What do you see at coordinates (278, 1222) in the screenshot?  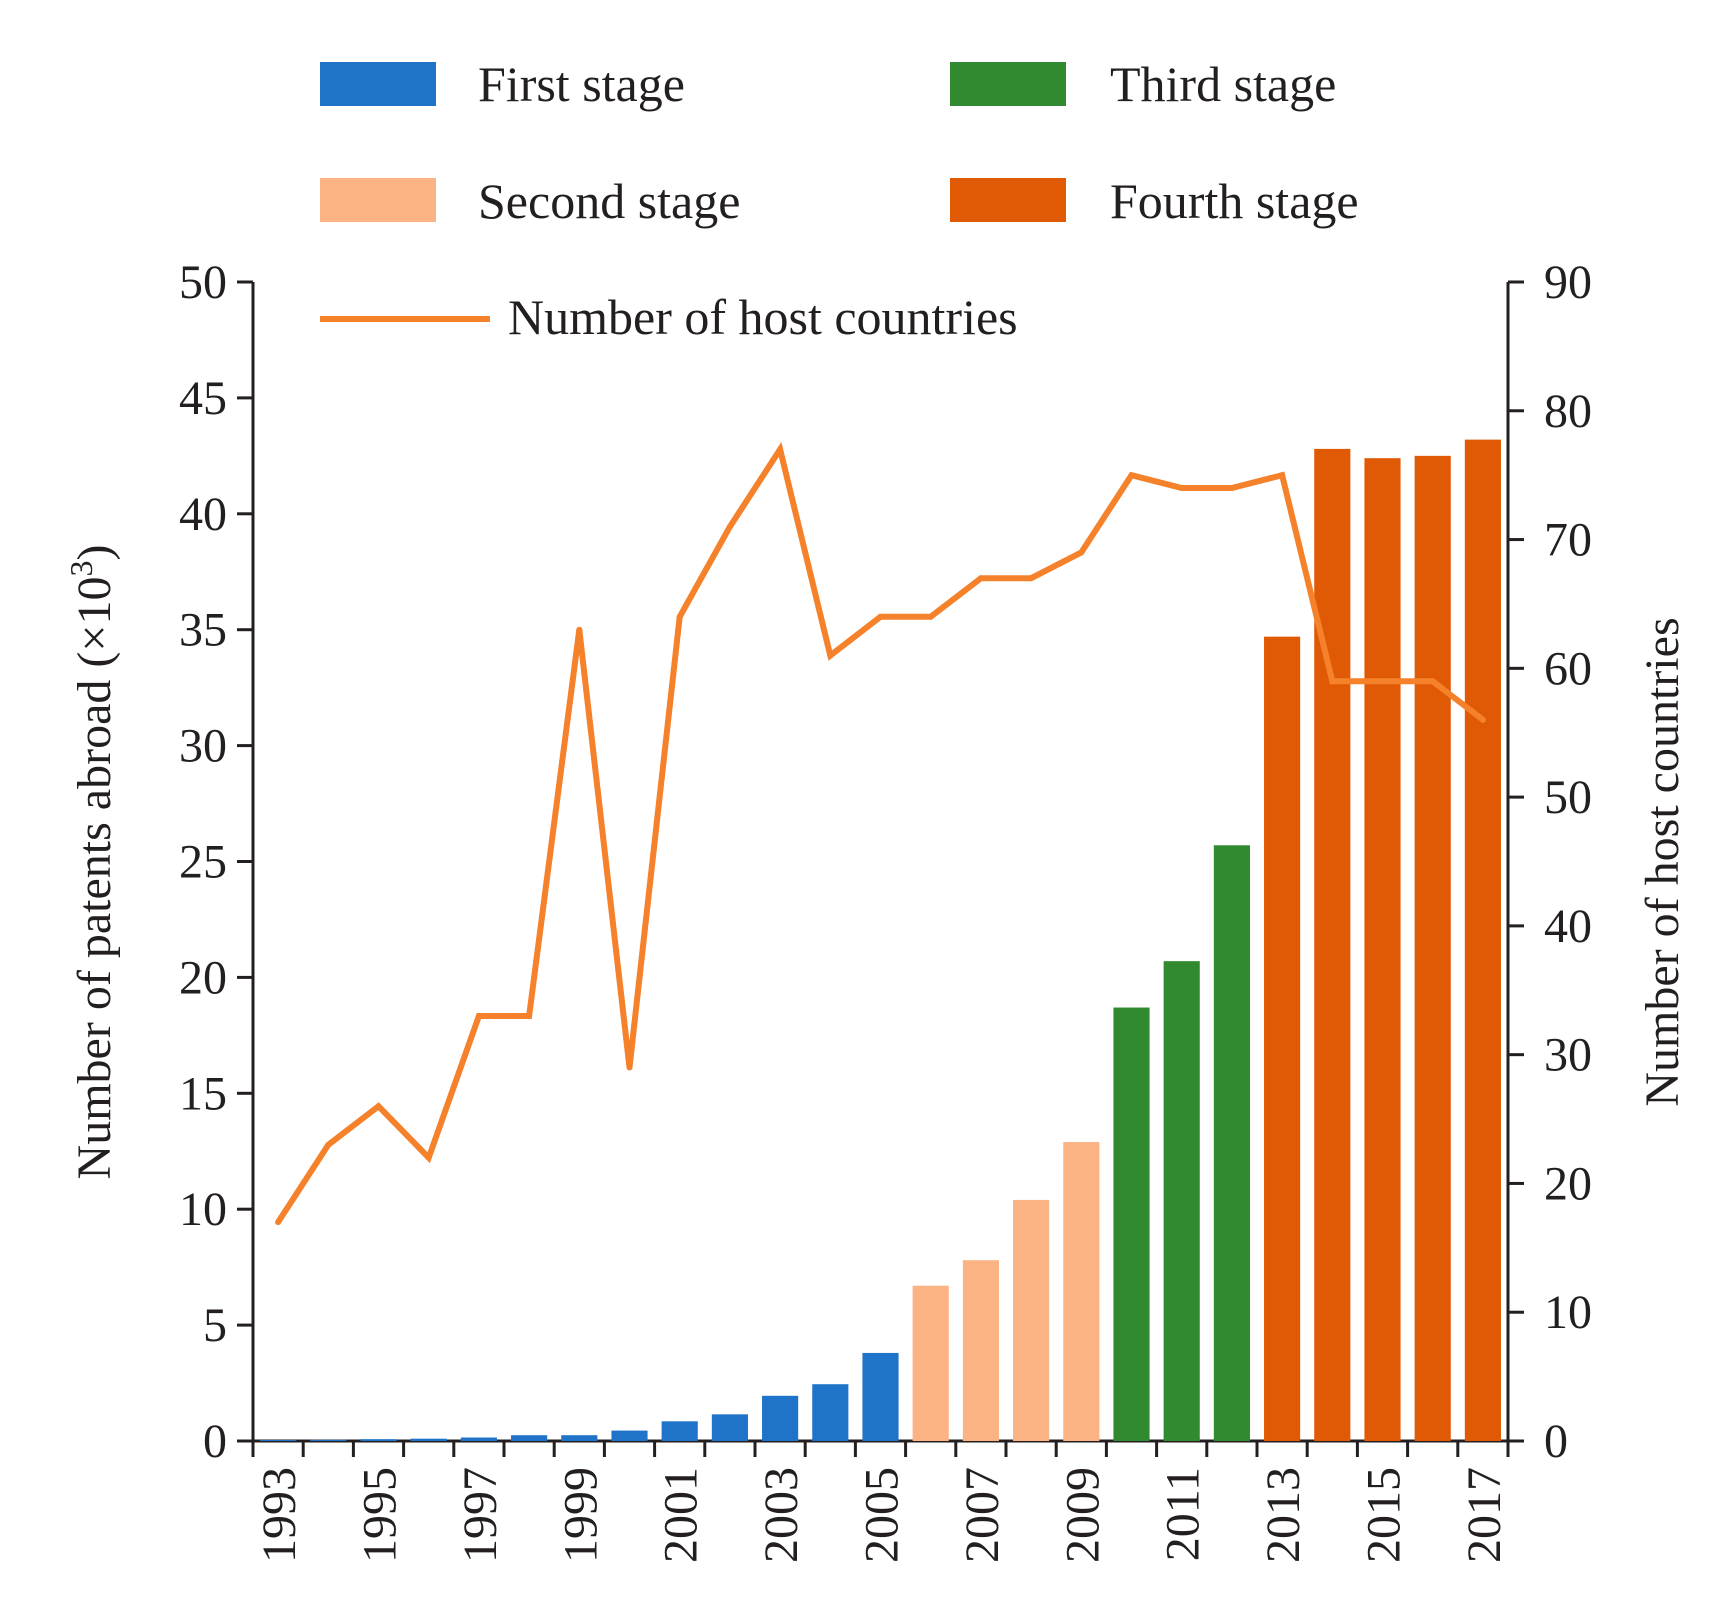 I see `host-countries-point-1993` at bounding box center [278, 1222].